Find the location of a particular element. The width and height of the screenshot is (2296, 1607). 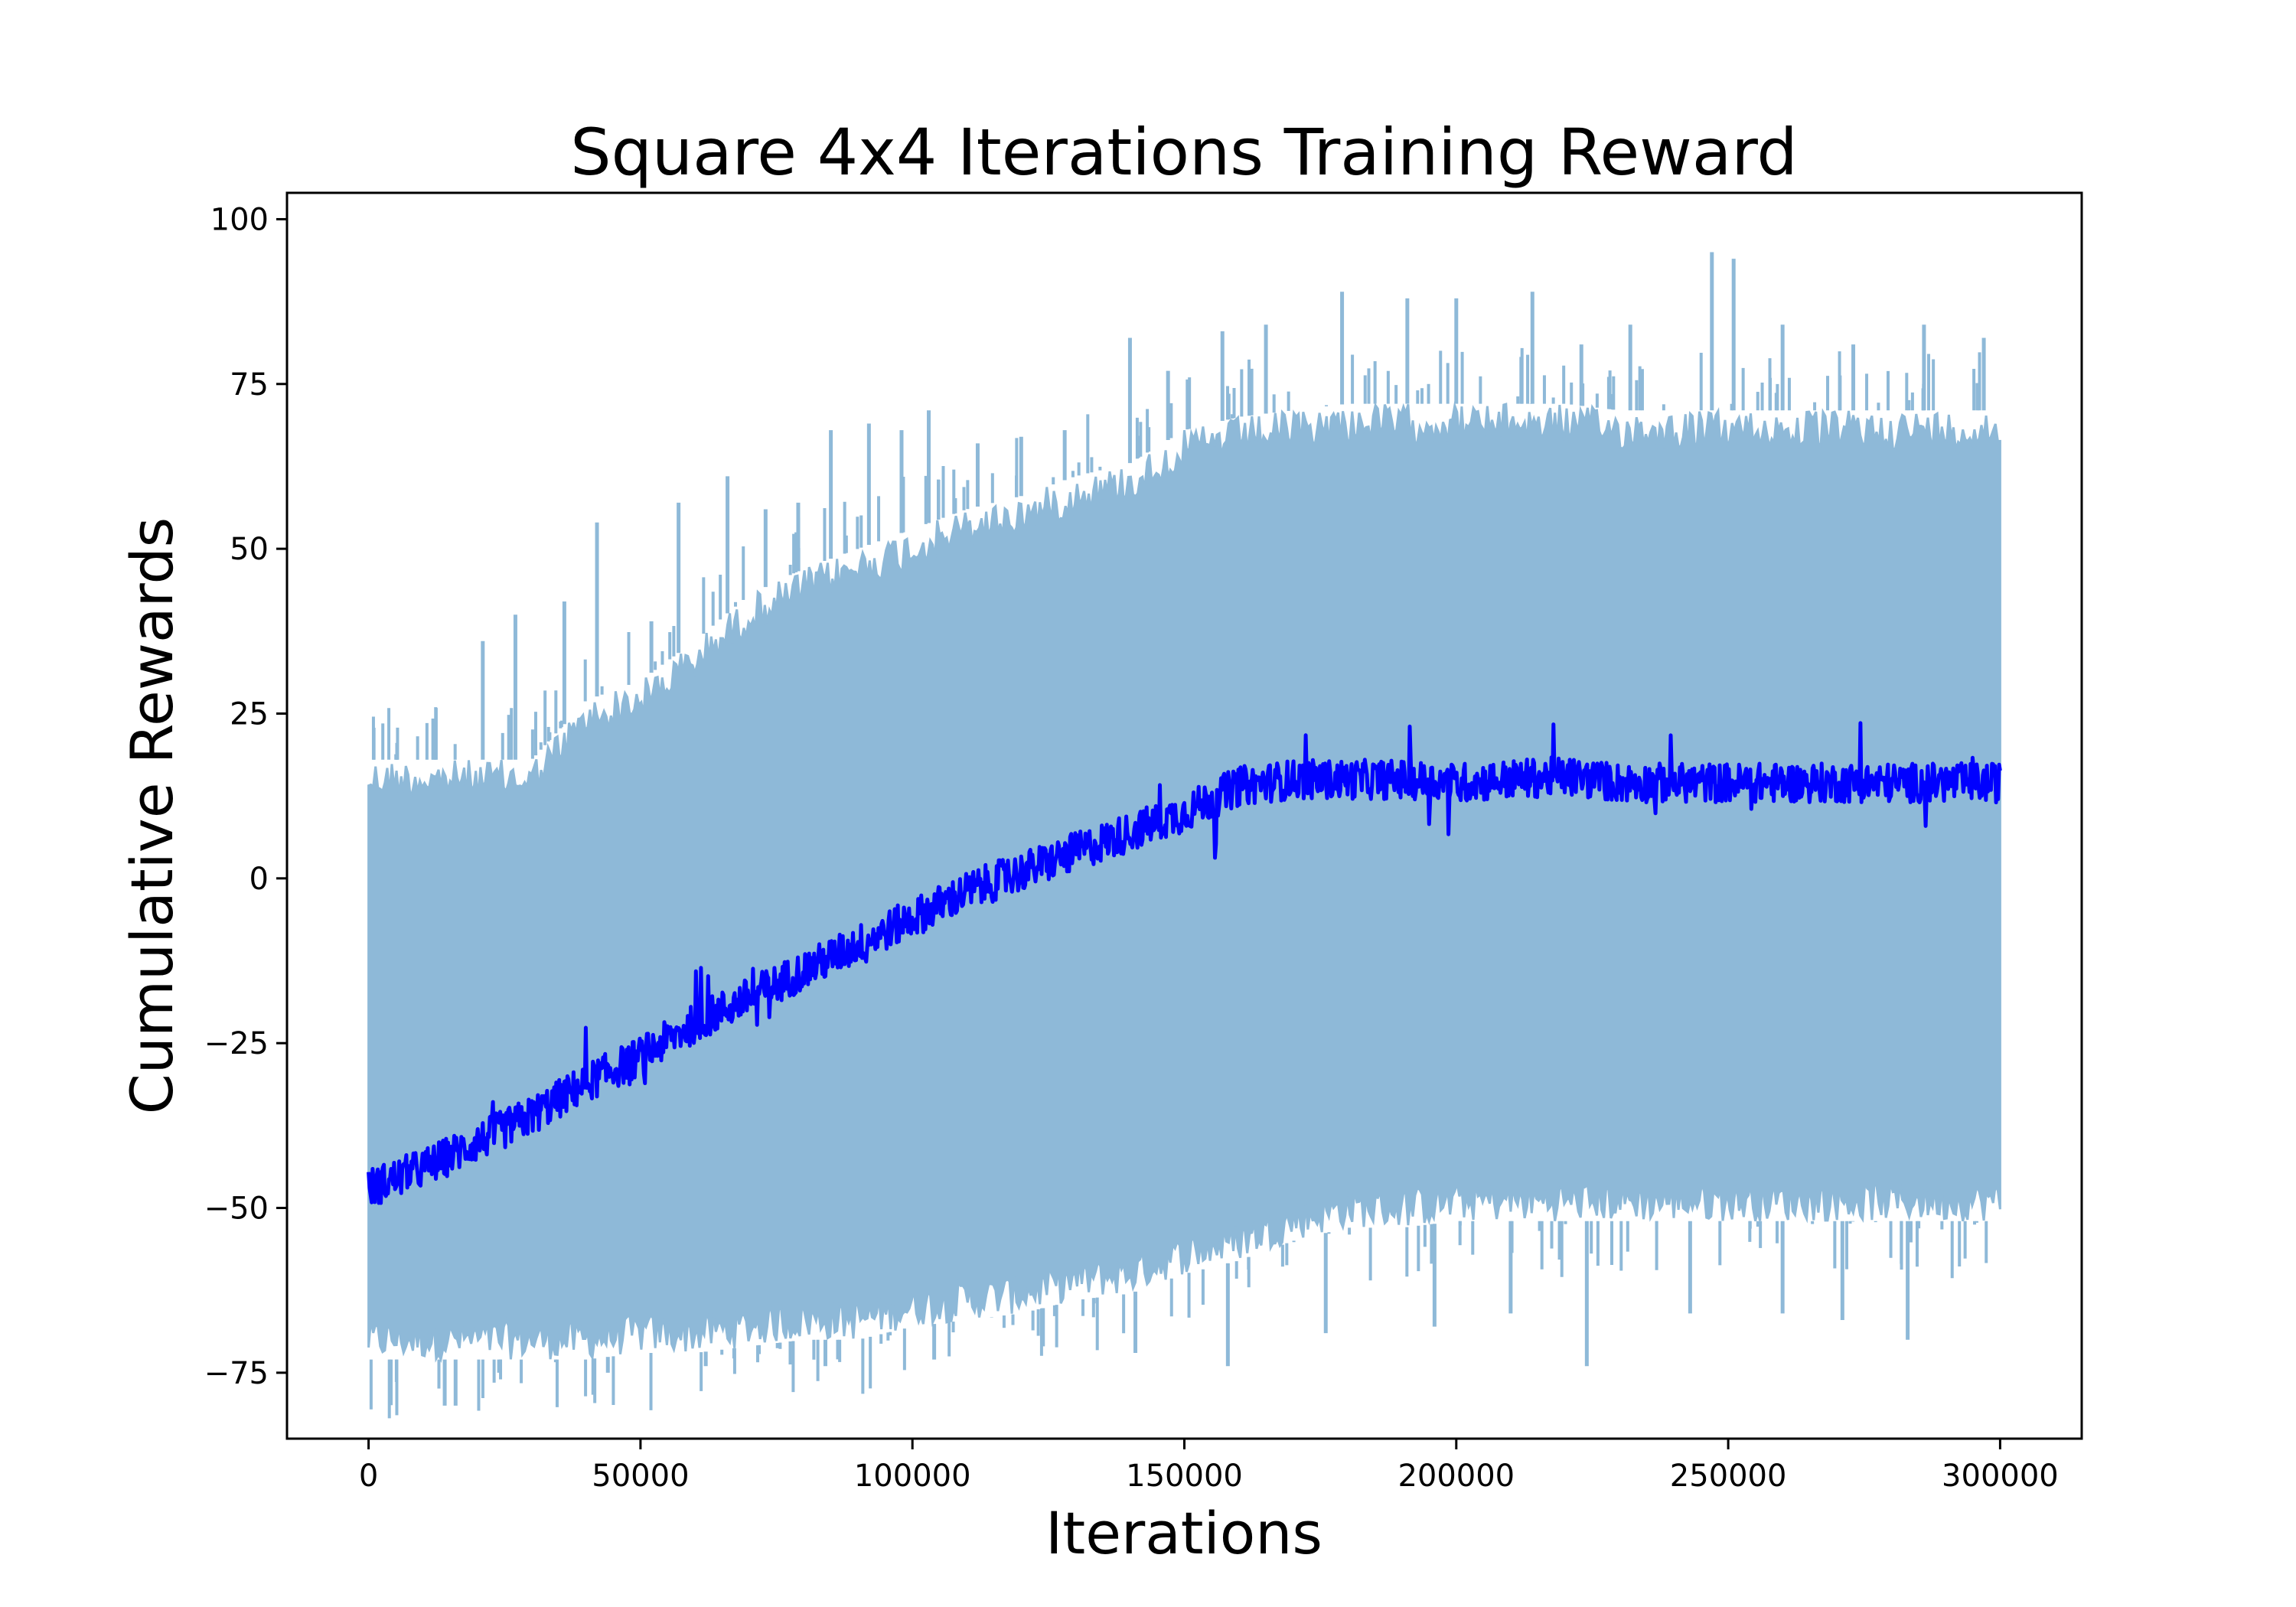

y-tick-label: 50 is located at coordinates (249, 550).